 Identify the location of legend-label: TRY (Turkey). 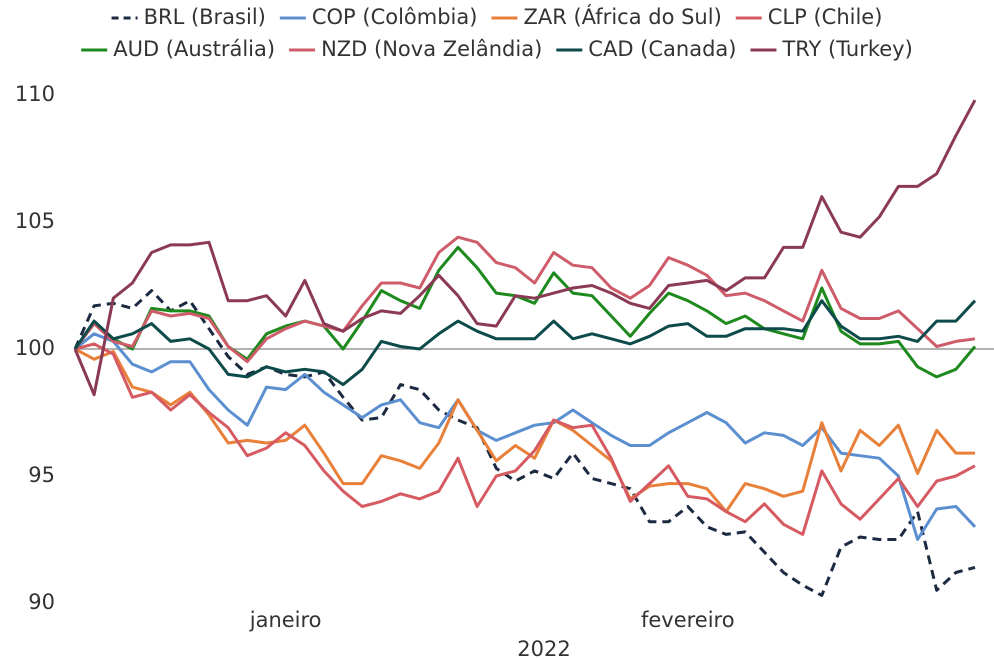
(846, 49).